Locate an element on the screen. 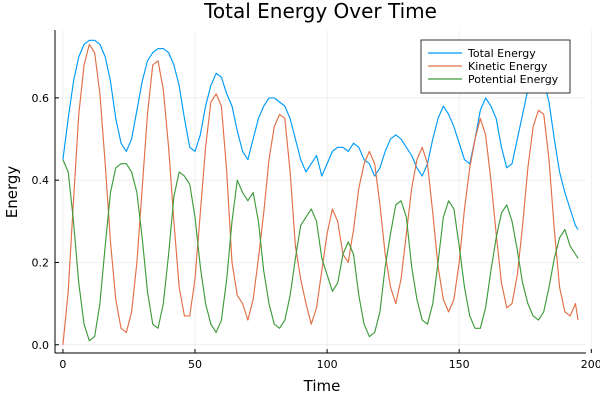  y-tick-label: 0.4 is located at coordinates (41, 180).